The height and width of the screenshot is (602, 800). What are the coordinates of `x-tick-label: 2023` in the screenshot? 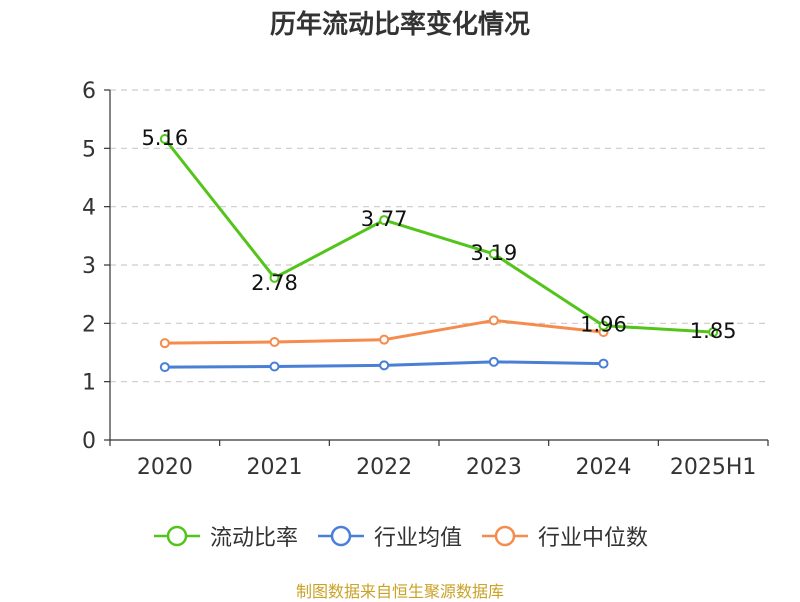 It's located at (494, 467).